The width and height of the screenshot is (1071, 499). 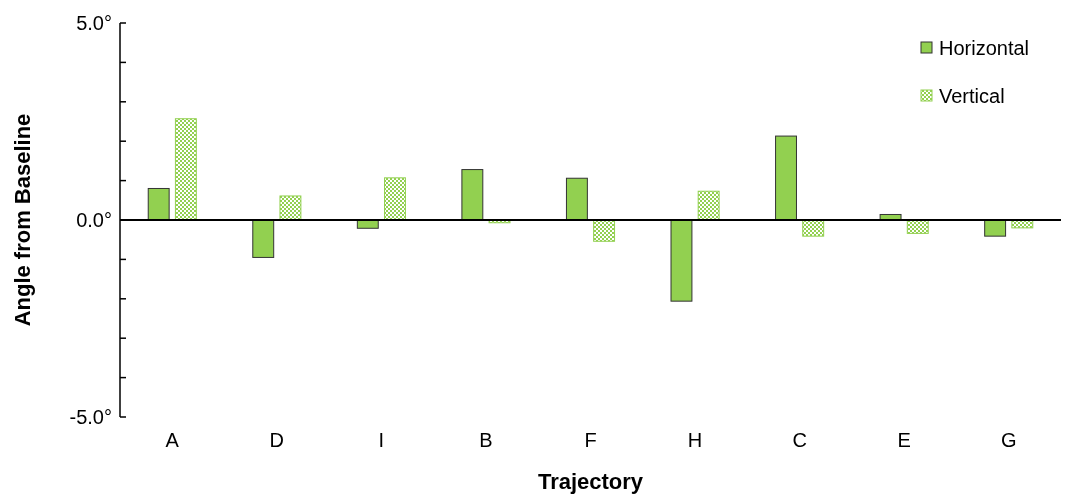 I want to click on x-tick-label: E, so click(x=904, y=440).